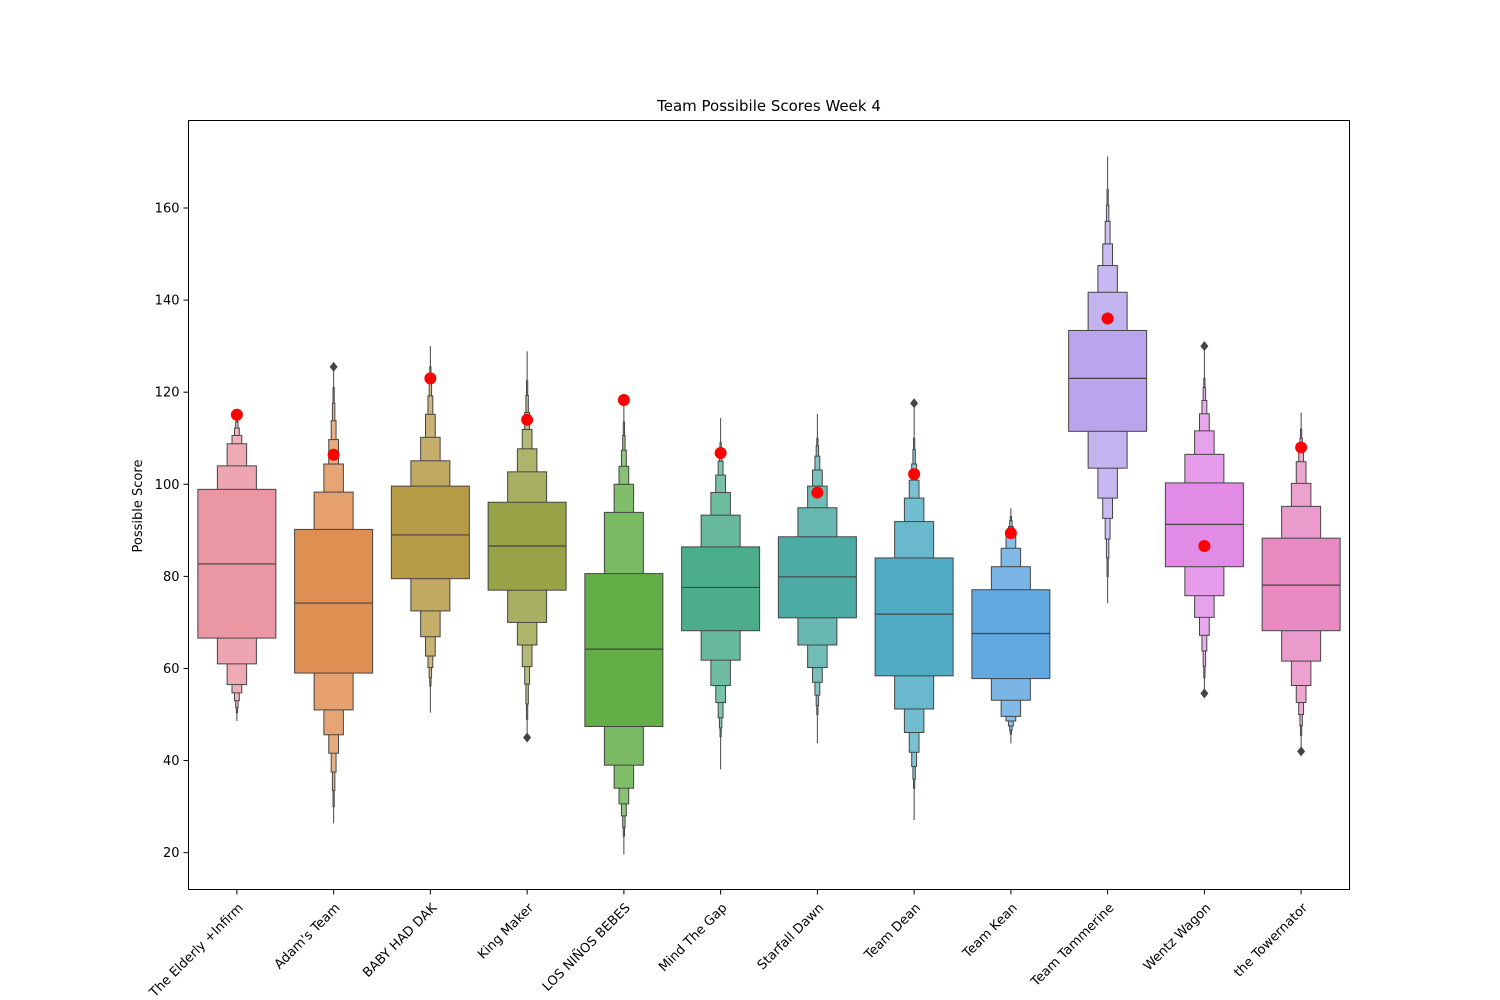 The width and height of the screenshot is (1500, 1000). Describe the element at coordinates (308, 937) in the screenshot. I see `x-tick-label: Adam's Team` at that location.